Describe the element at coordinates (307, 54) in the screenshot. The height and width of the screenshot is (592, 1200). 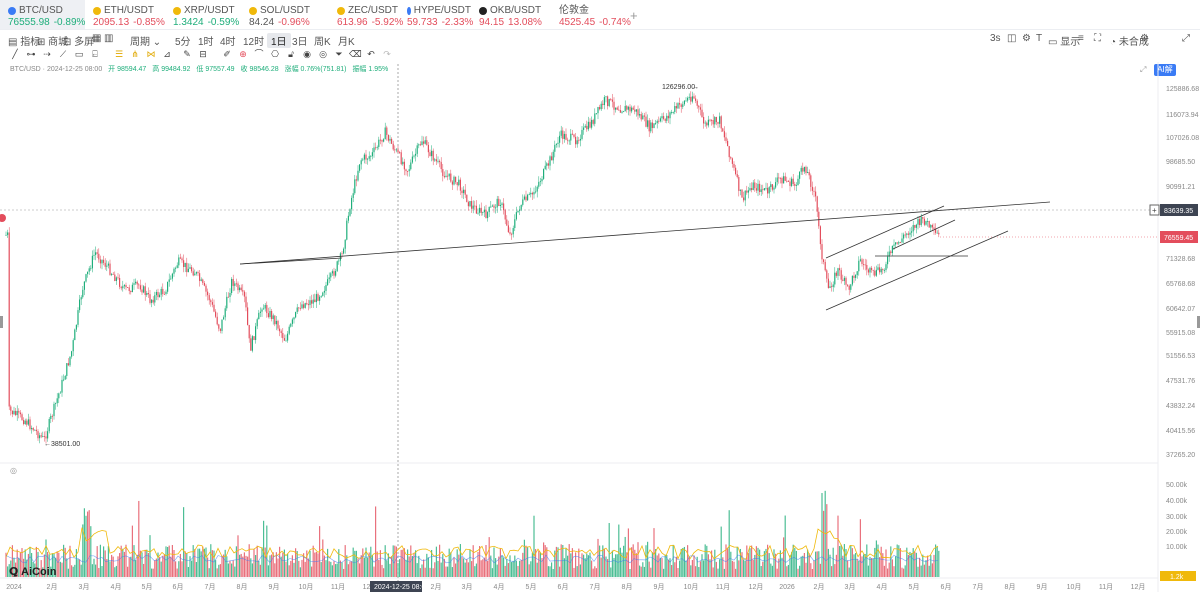
I see `eye-tool-icon: ◉` at that location.